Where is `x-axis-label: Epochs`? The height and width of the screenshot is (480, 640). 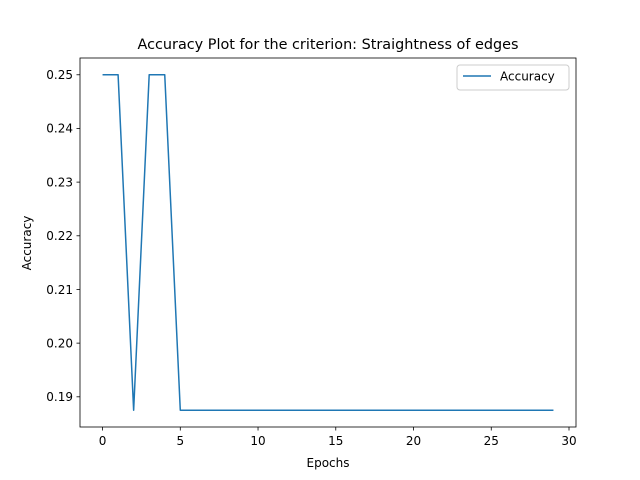
x-axis-label: Epochs is located at coordinates (328, 463).